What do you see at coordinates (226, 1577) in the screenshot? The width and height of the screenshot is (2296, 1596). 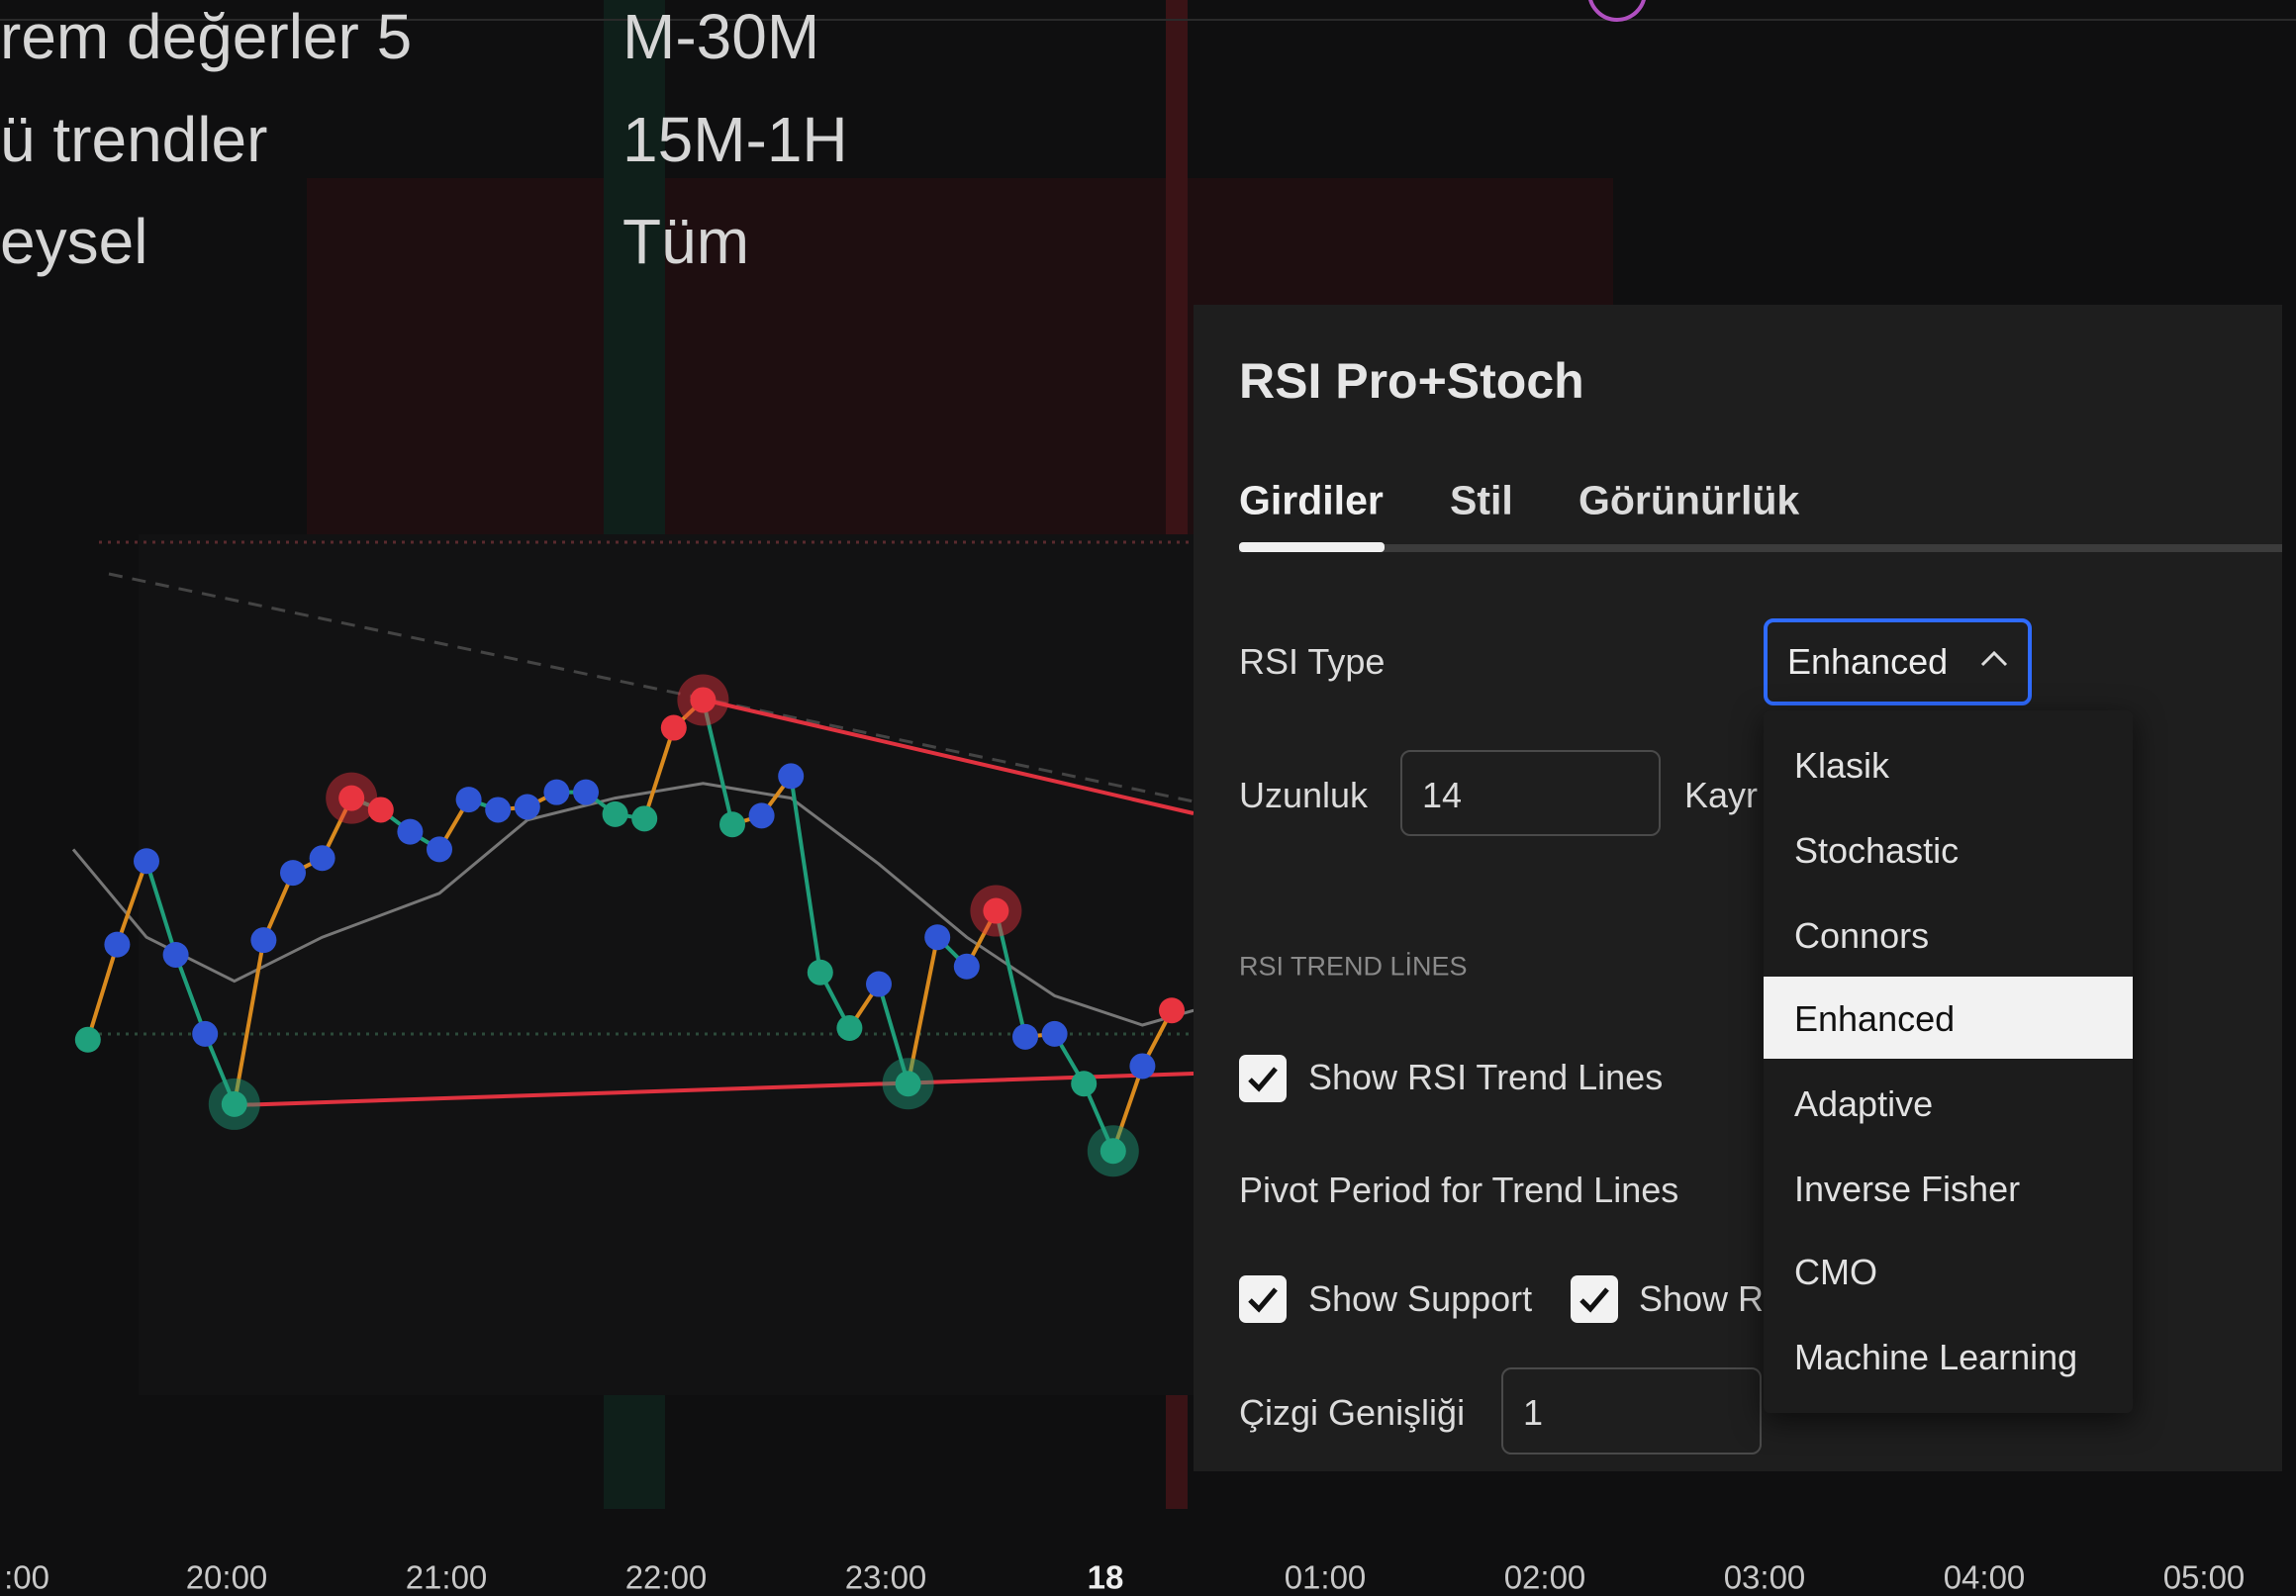 I see `time-label: 20:00` at bounding box center [226, 1577].